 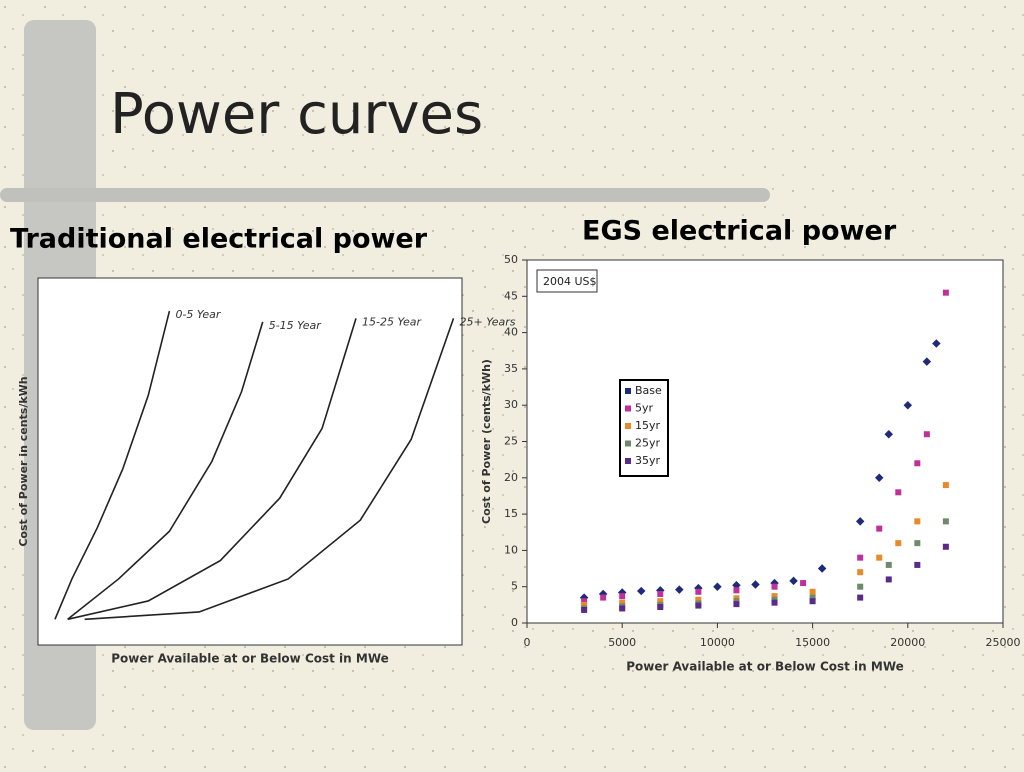 I want to click on x-tick-label: 5000, so click(x=622, y=642).